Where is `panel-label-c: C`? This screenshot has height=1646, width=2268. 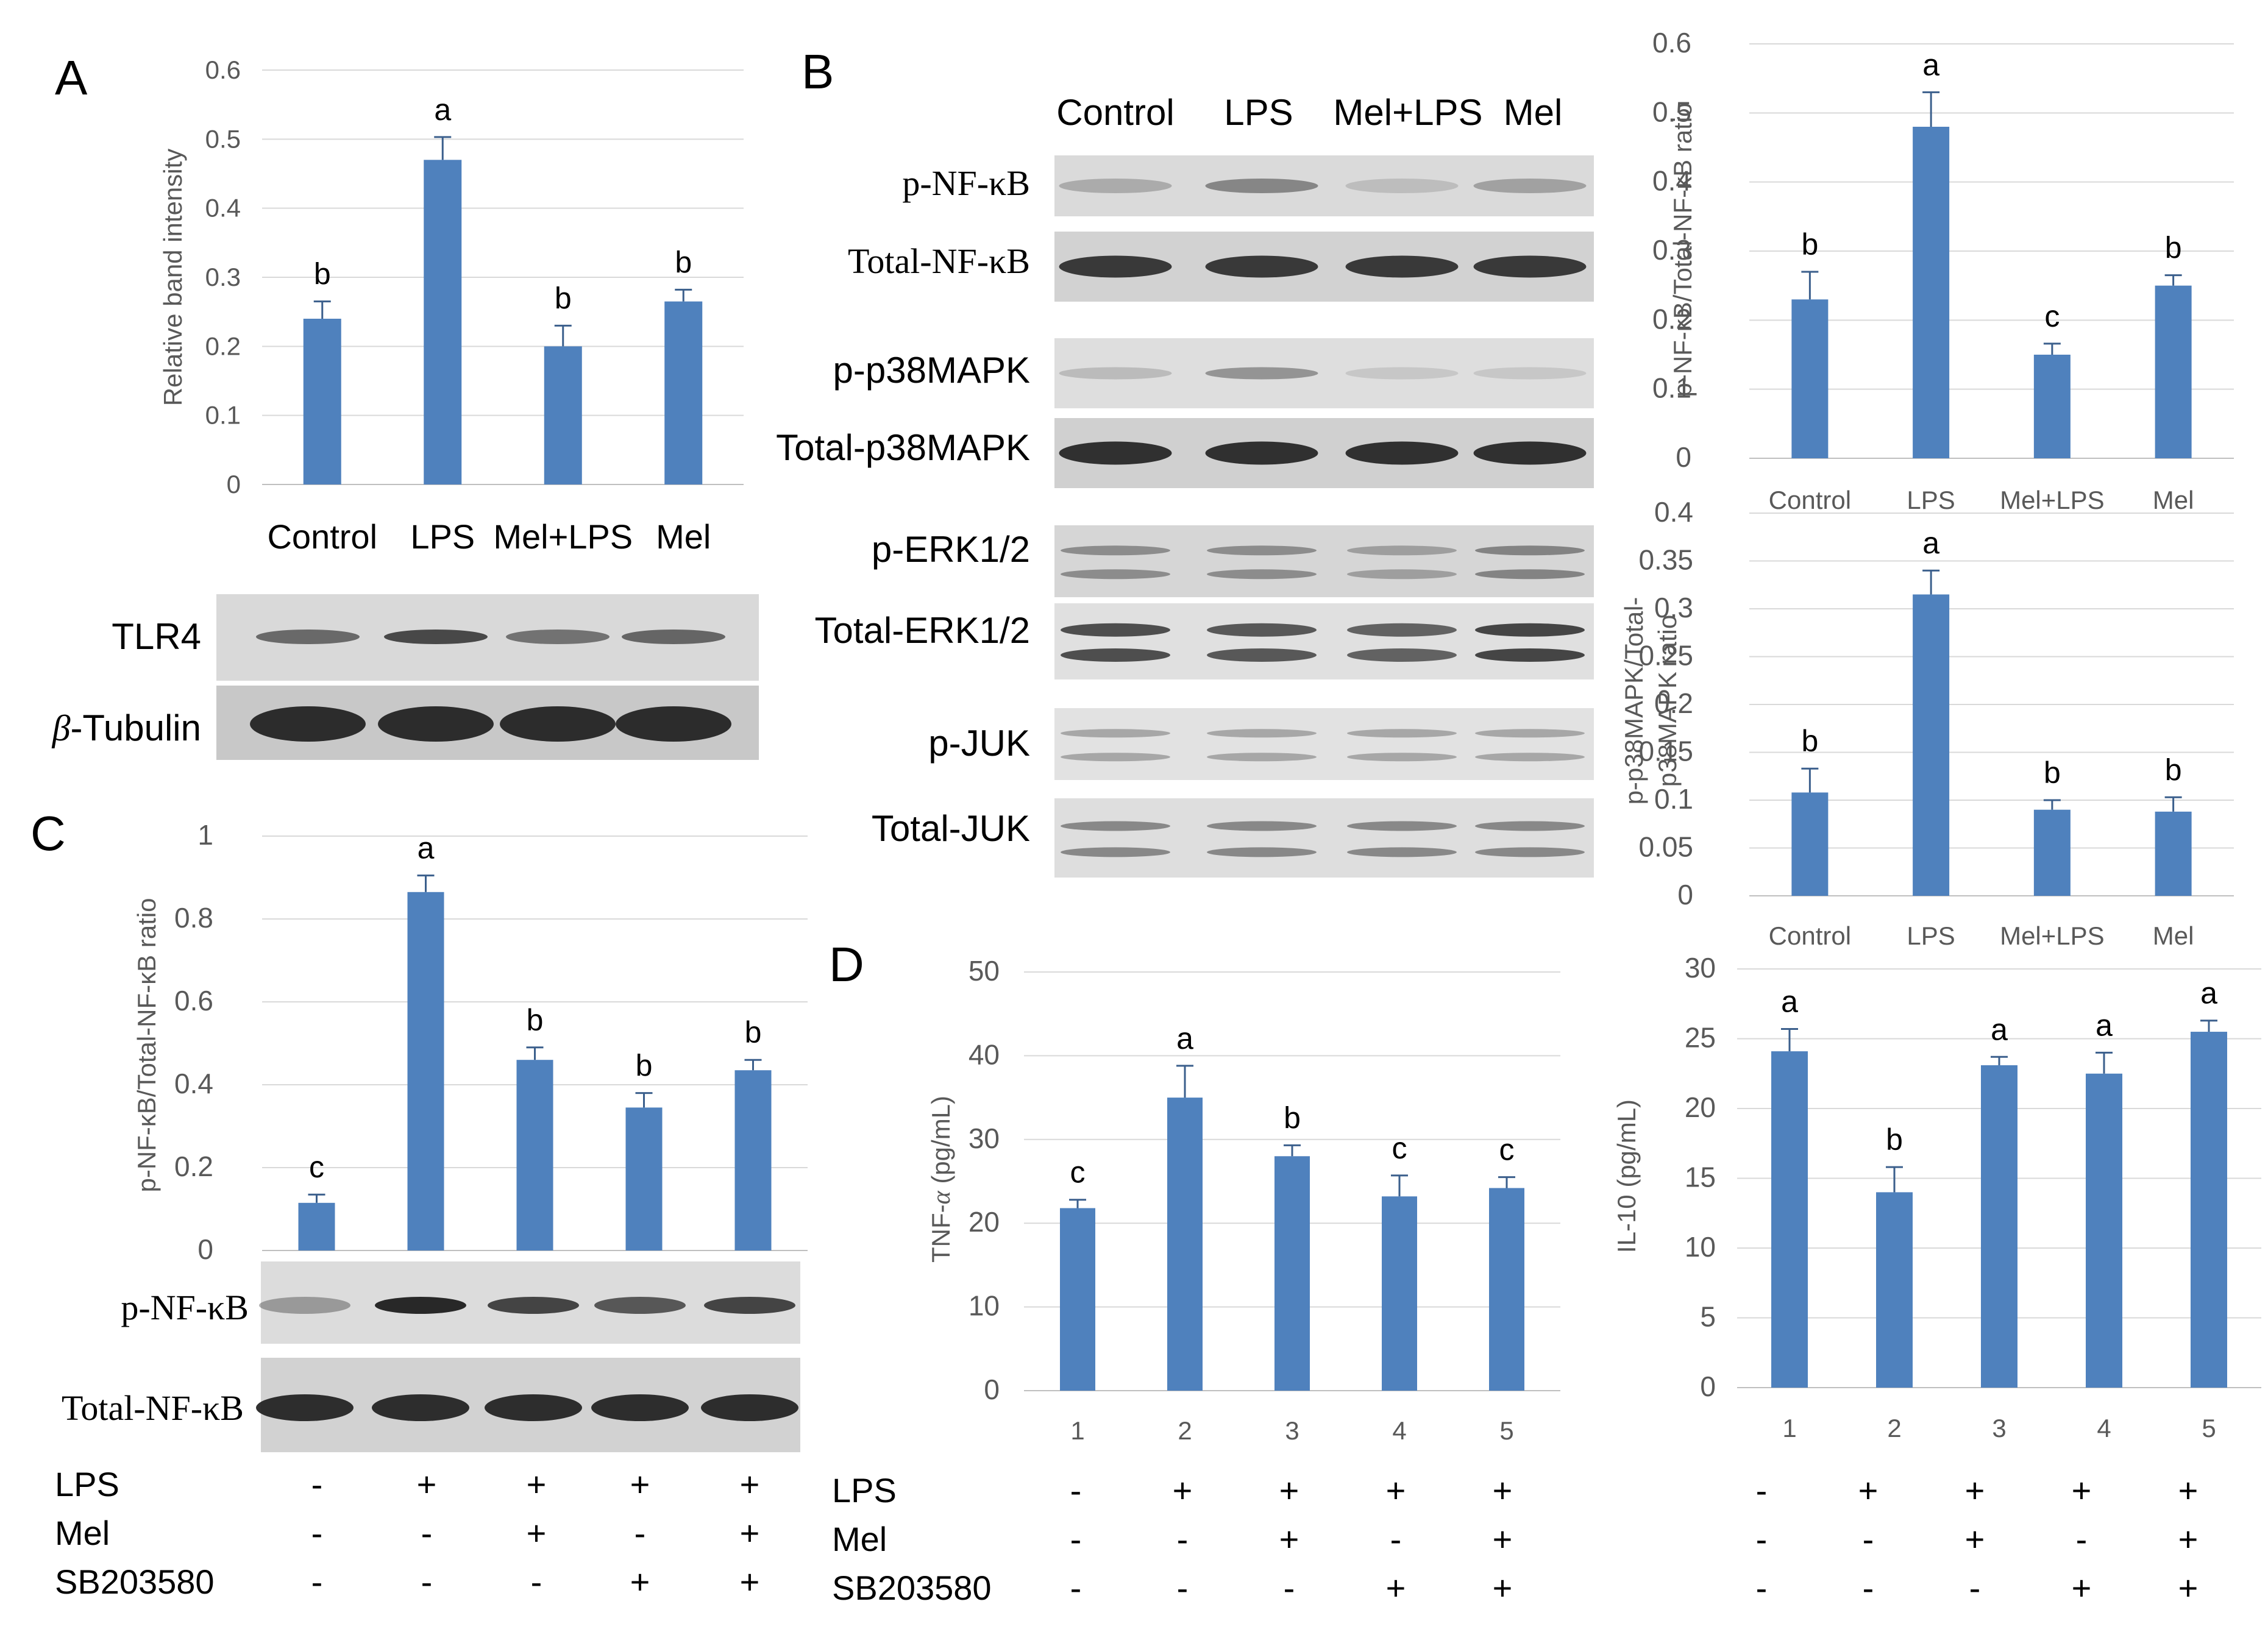
panel-label-c: C is located at coordinates (48, 833).